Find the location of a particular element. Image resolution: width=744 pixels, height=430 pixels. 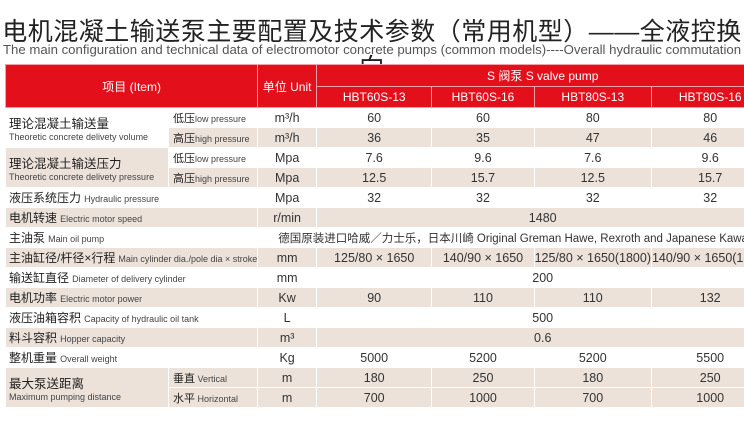

row-label: 液压油箱容积 Capacity of hydraulic oil tank is located at coordinates (131, 317).